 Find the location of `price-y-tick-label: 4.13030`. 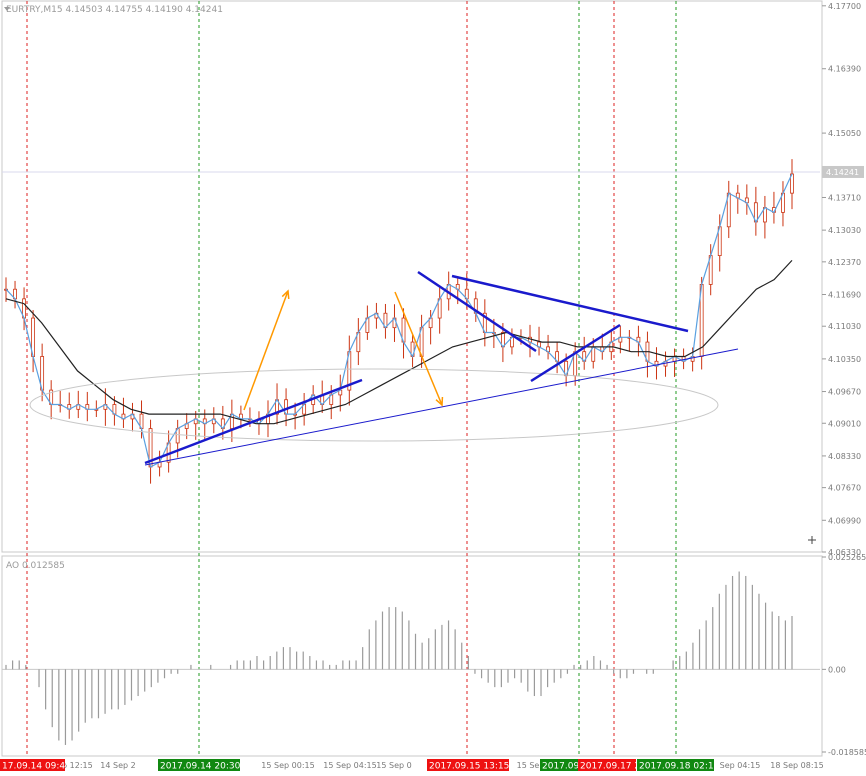

price-y-tick-label: 4.13030 is located at coordinates (844, 230).